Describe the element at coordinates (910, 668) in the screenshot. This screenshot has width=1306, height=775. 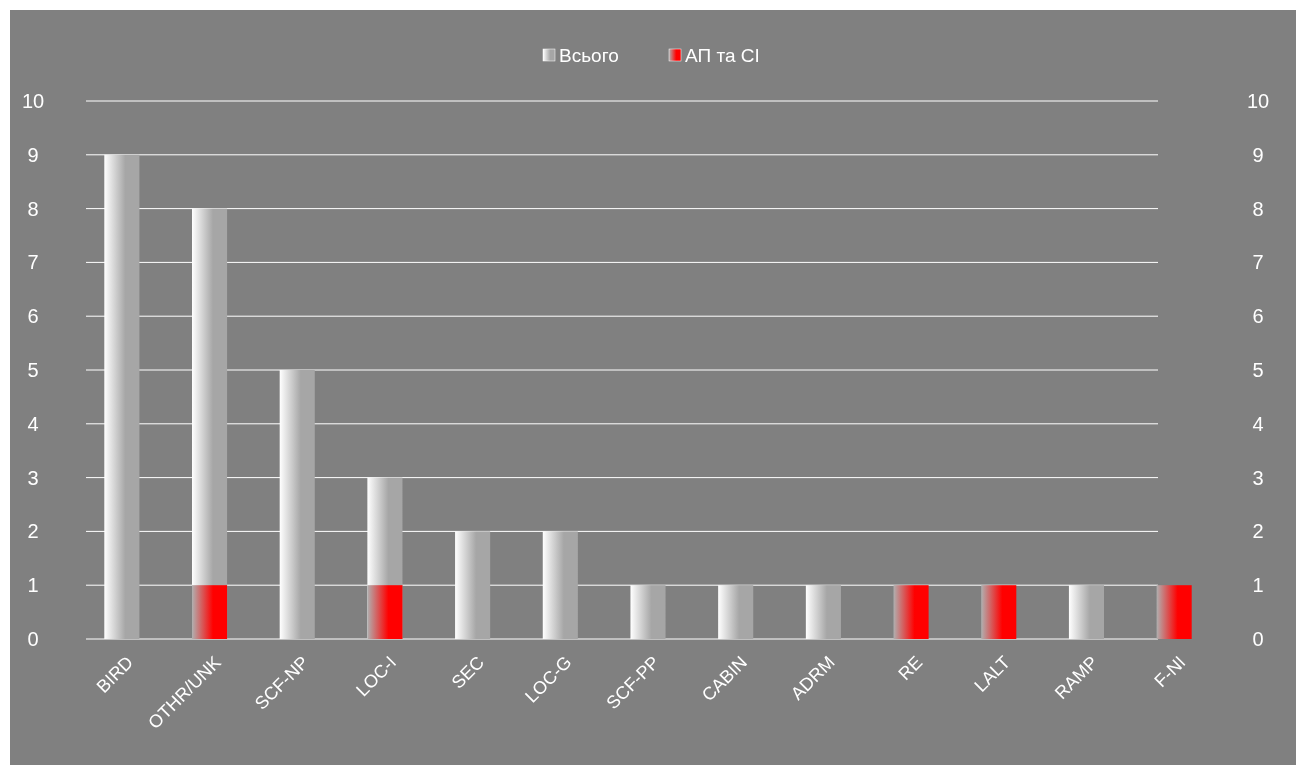
I see `x-tick-label: RE` at that location.